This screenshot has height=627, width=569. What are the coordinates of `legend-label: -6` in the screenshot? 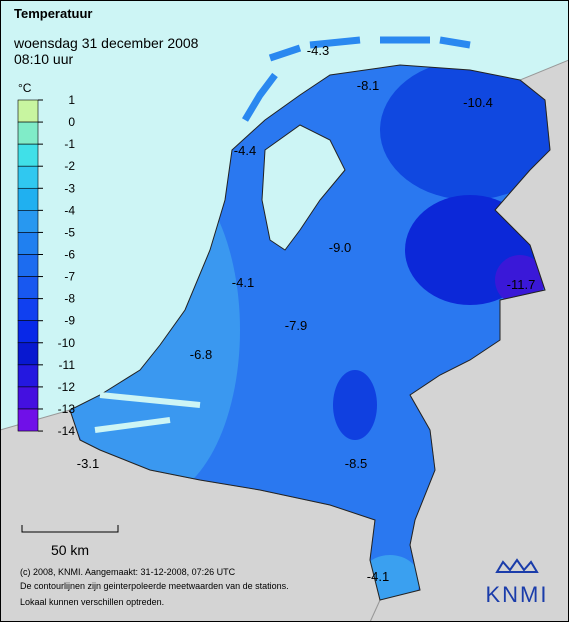 It's located at (69, 254).